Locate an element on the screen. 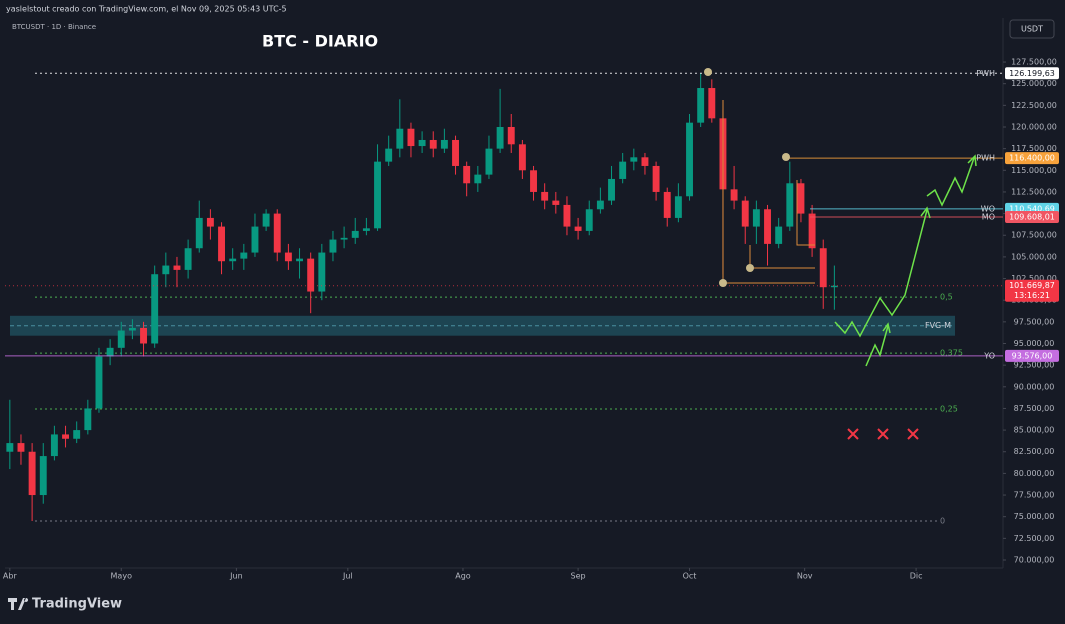 Image resolution: width=1065 pixels, height=624 pixels. x-tick-label: Jun is located at coordinates (236, 576).